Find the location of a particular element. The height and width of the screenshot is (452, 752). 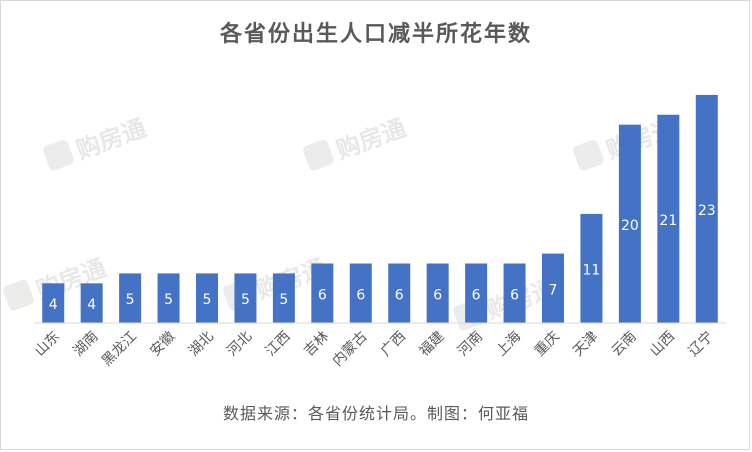

data-label-2: 4 is located at coordinates (91, 305).